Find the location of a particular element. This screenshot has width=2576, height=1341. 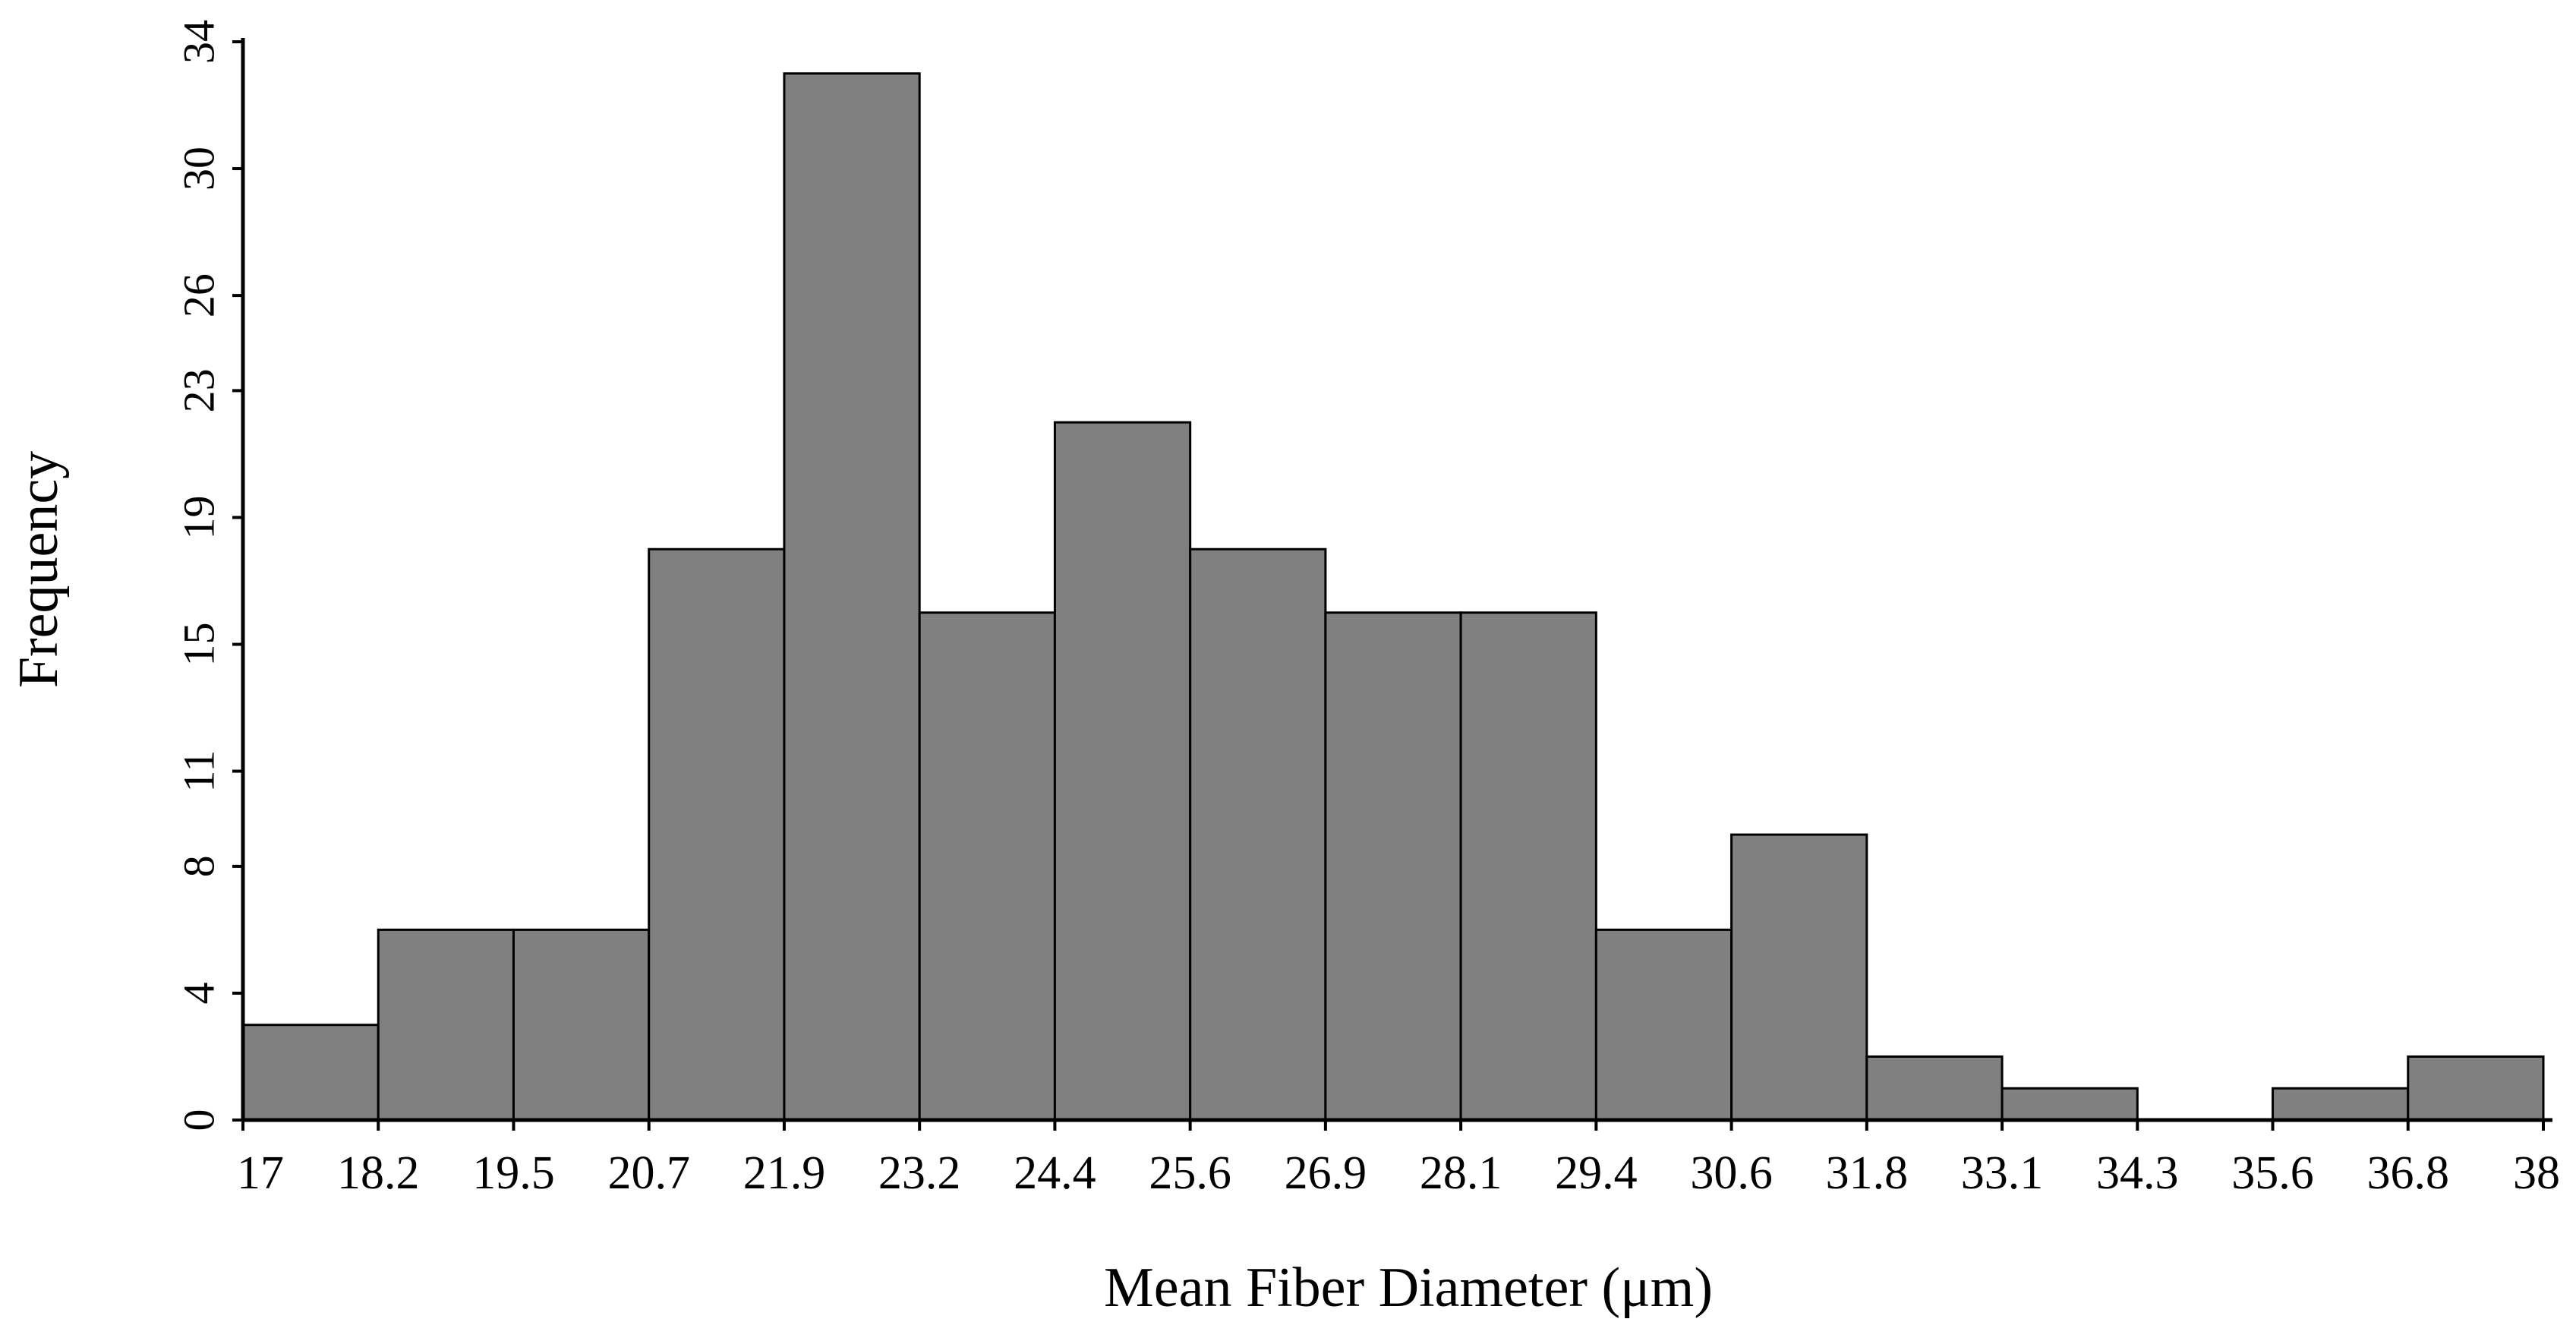

x-tick-label: 25.6 is located at coordinates (1190, 1173).